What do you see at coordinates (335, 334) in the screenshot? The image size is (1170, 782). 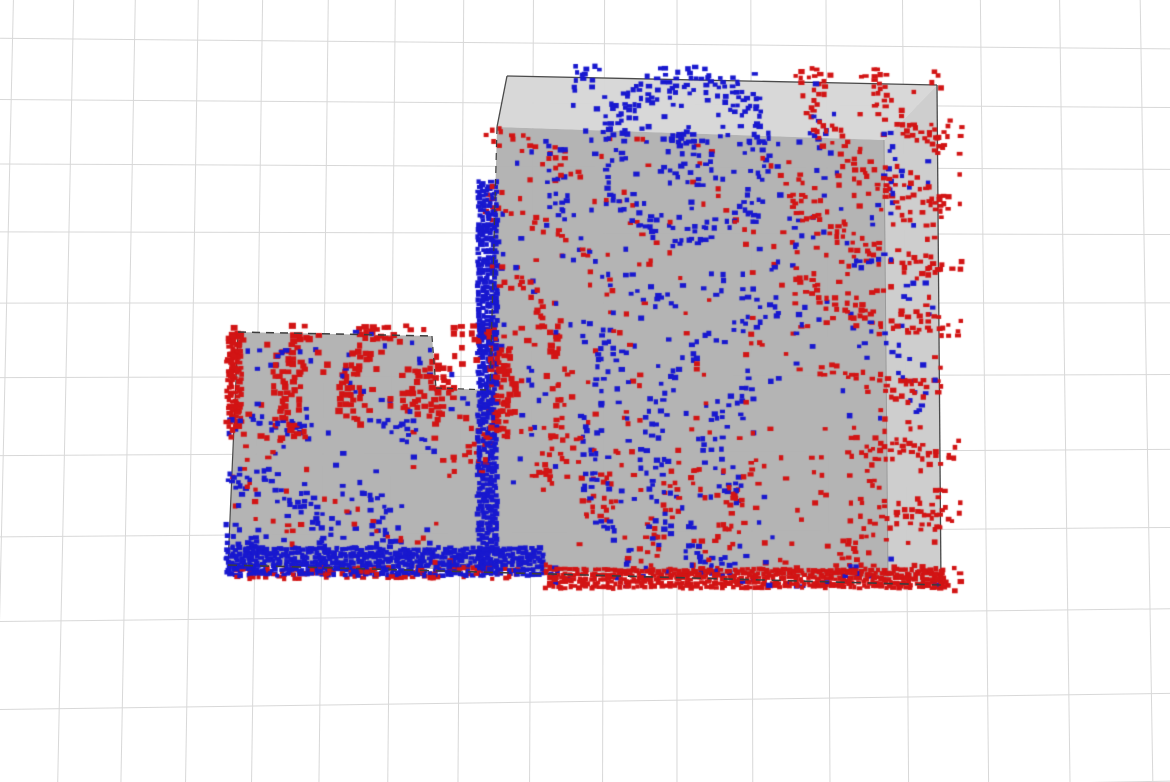 I see `step-top-edge` at bounding box center [335, 334].